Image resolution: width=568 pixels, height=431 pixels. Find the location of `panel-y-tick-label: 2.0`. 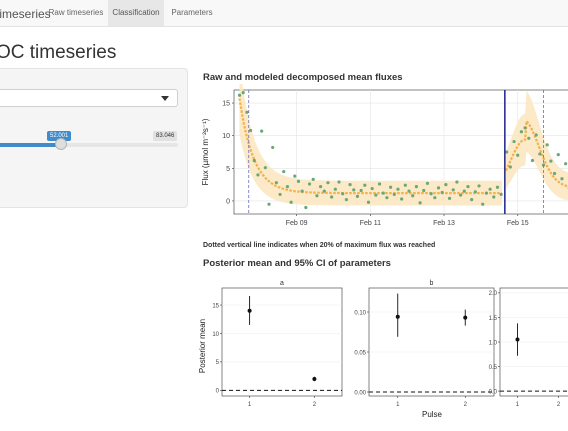

panel-y-tick-label: 2.0 is located at coordinates (493, 294).